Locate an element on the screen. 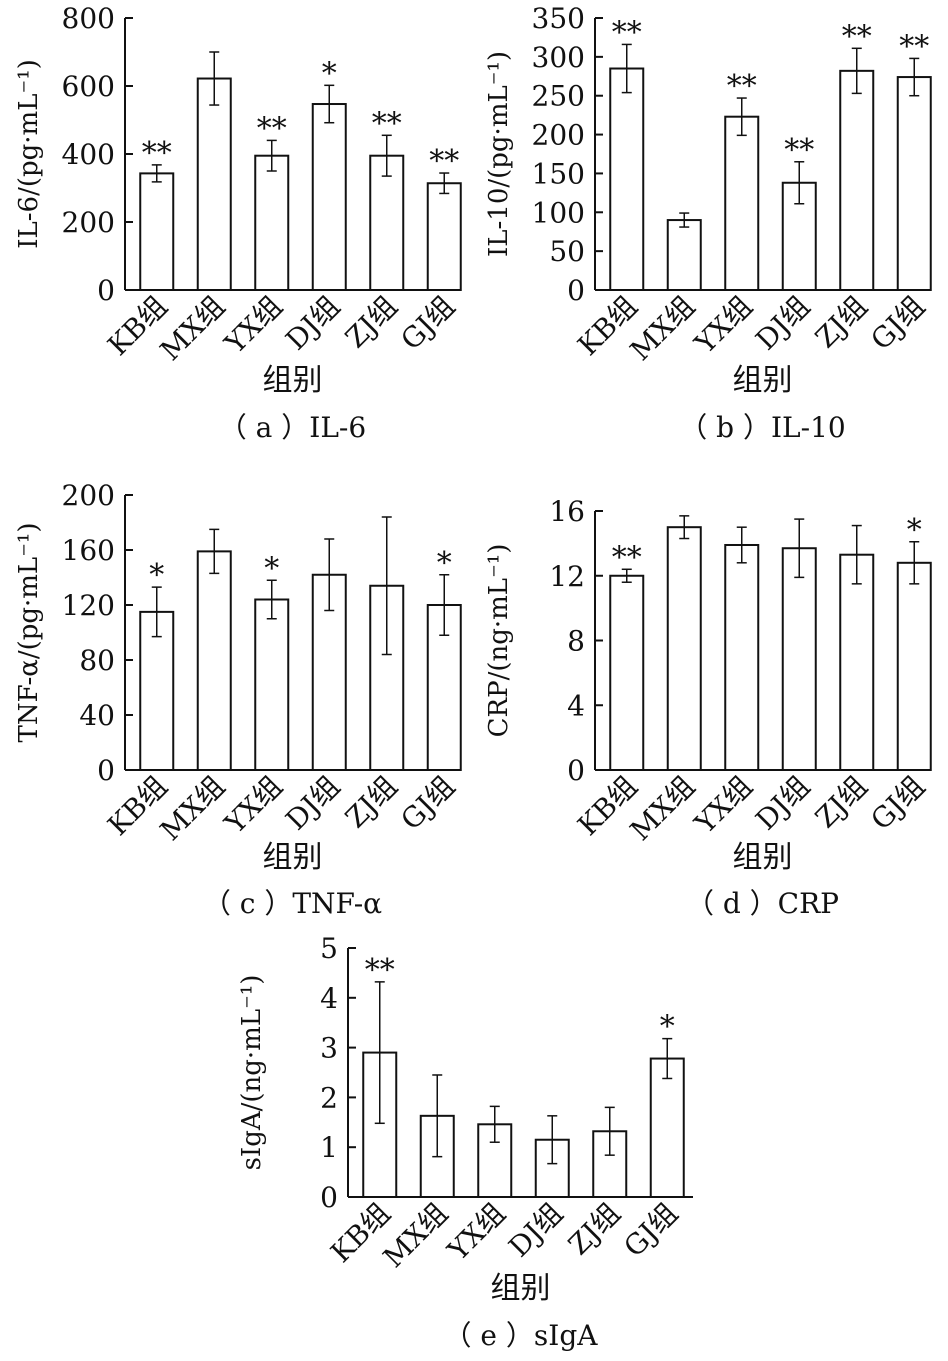 The image size is (948, 1361). y-axis-label: TNF-α/(pg·mL⁻¹) is located at coordinates (29, 633).